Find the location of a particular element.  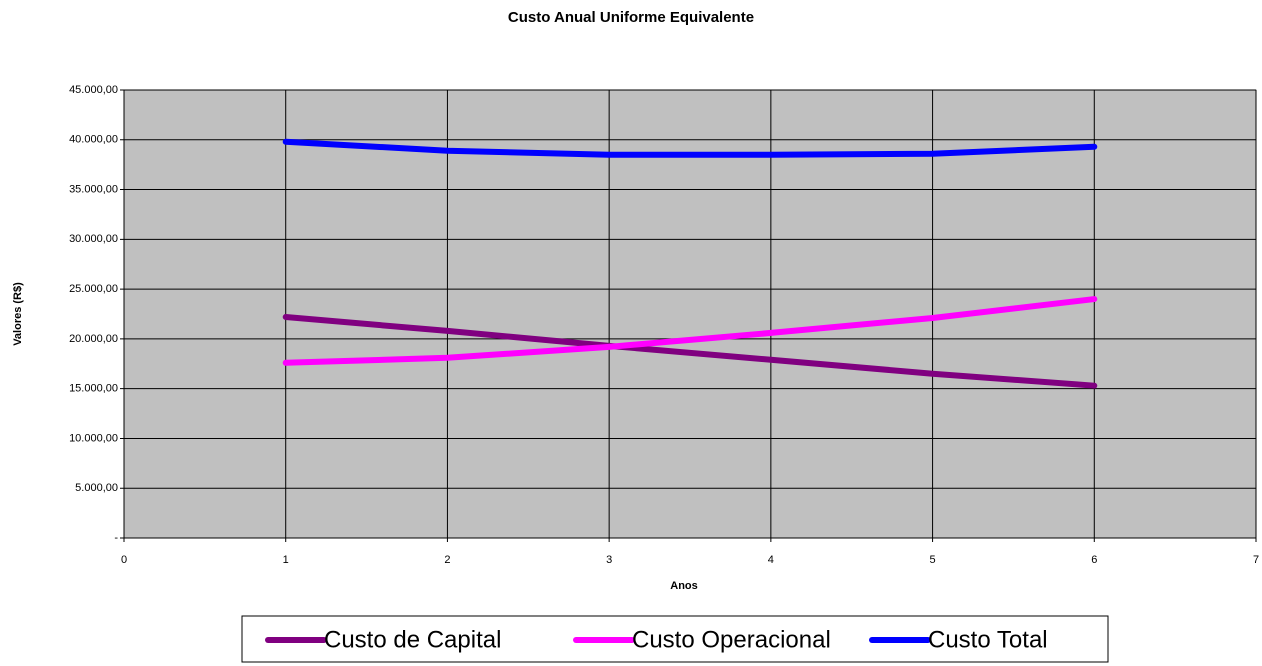

x-tick-label: 4 is located at coordinates (771, 560).